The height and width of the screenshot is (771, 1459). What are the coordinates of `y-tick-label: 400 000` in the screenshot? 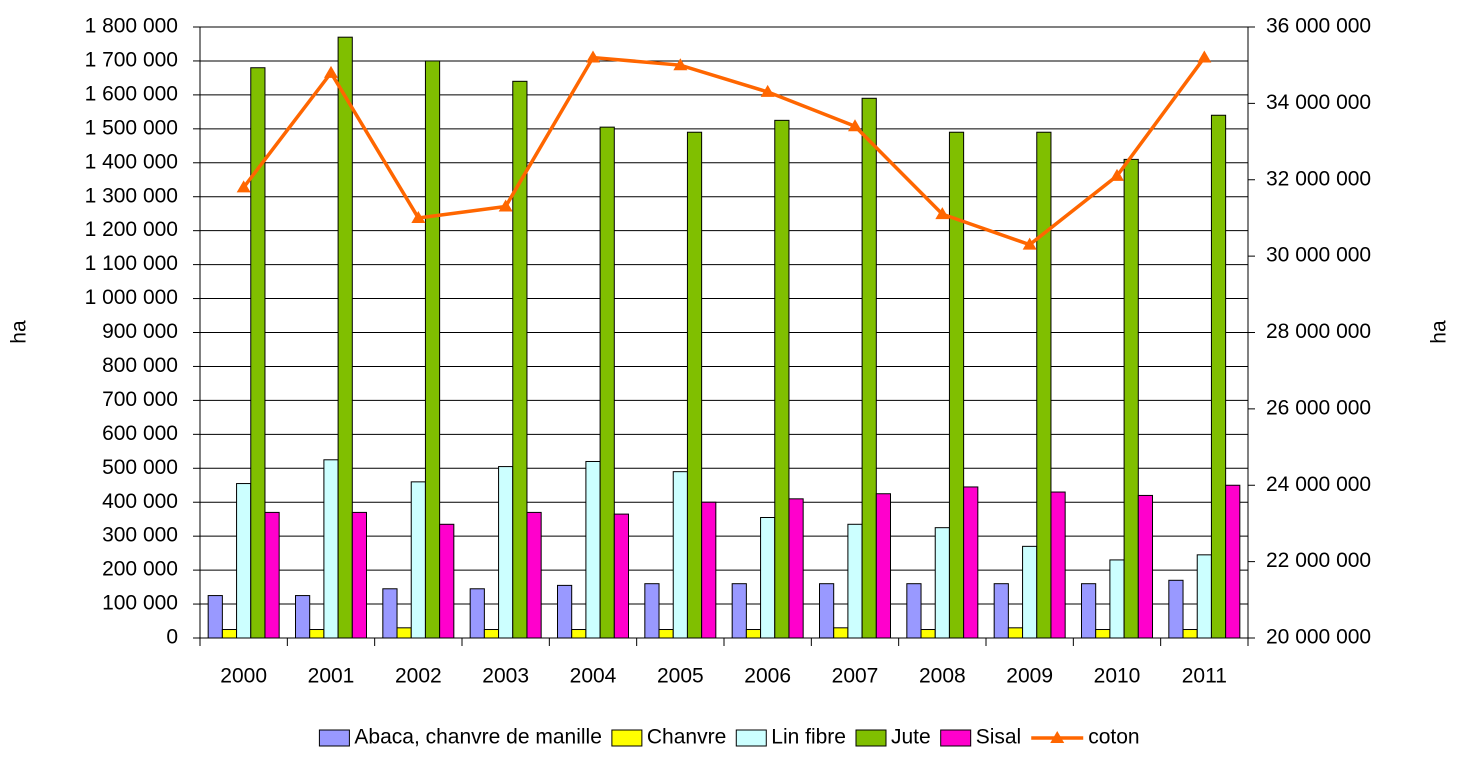 It's located at (140, 501).